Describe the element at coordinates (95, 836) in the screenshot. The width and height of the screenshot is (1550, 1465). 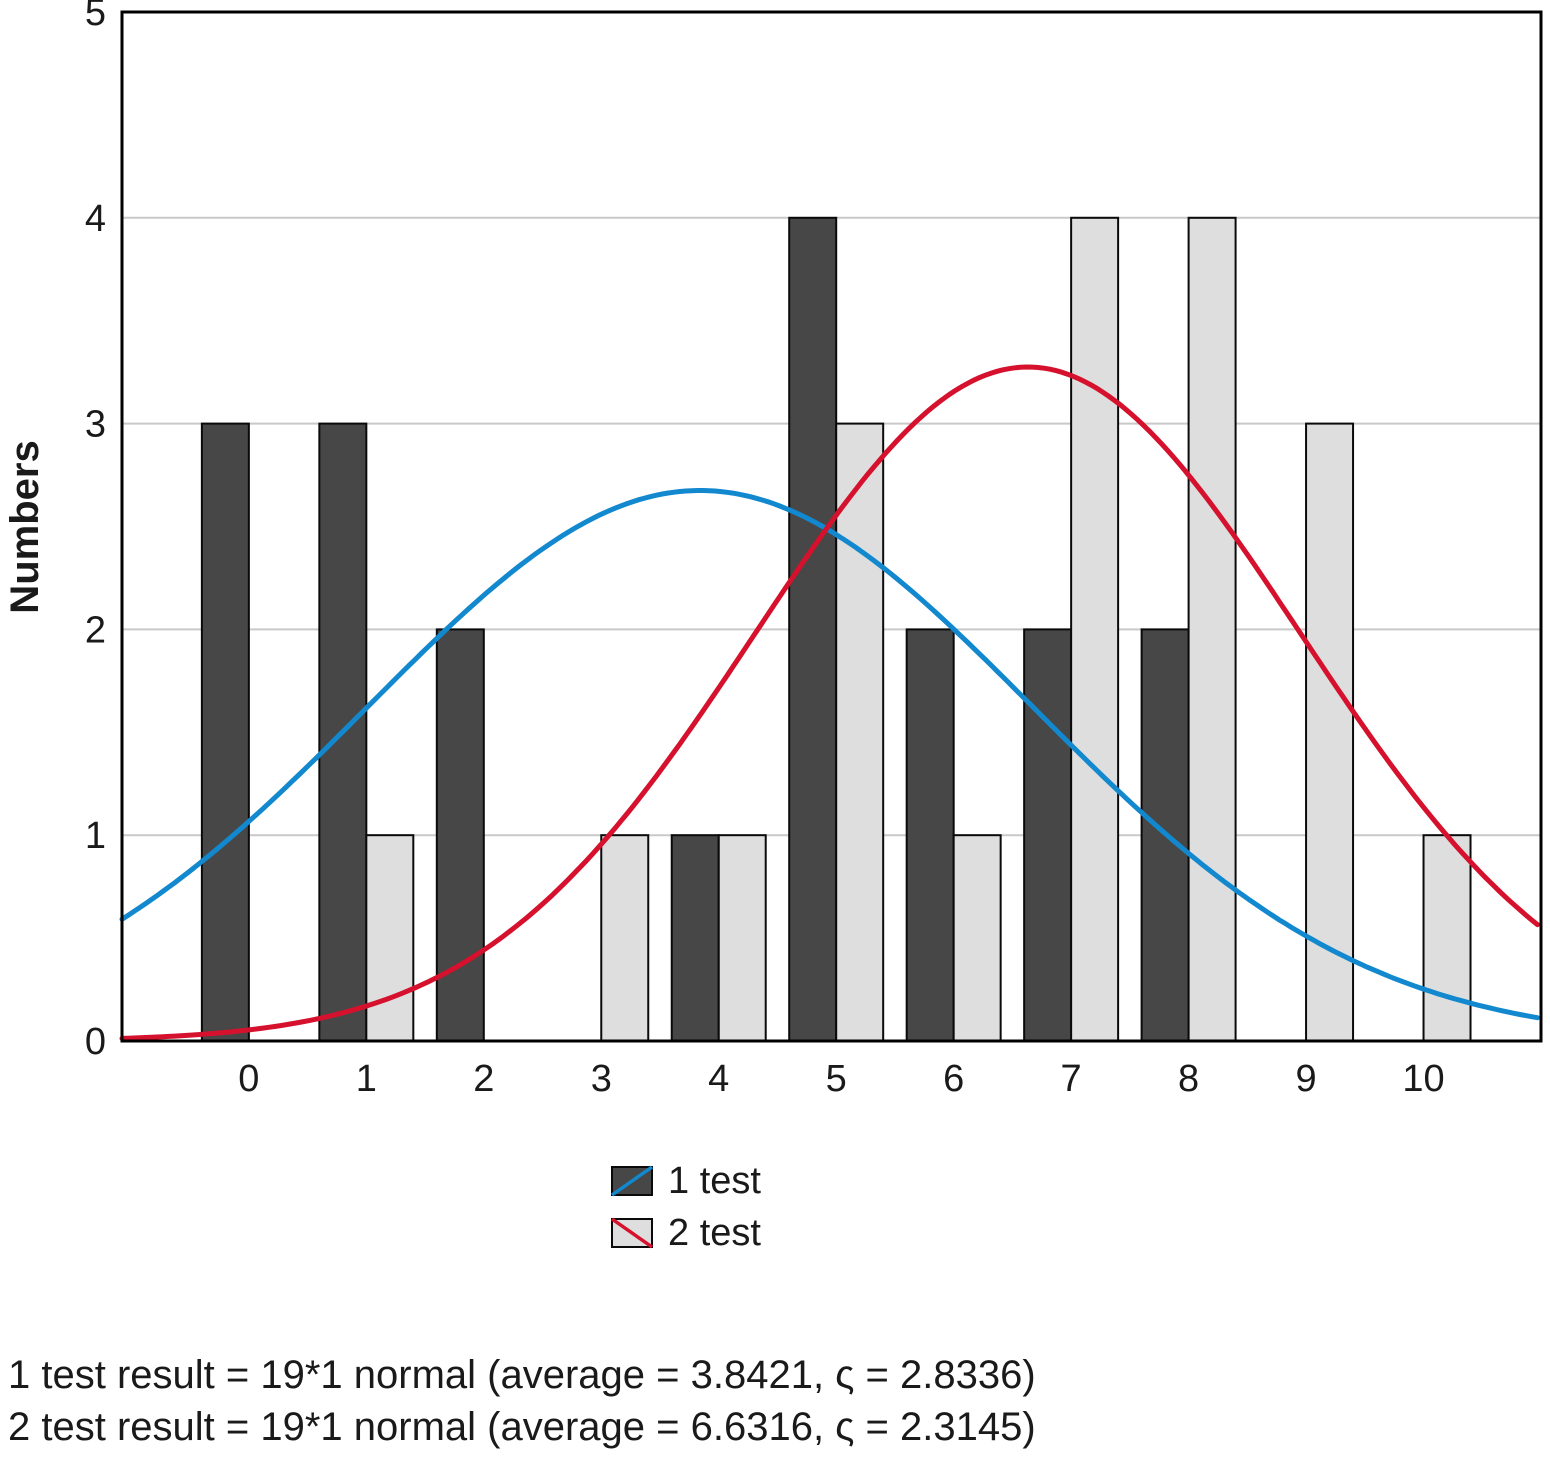
I see `y-tick-label: 1` at that location.